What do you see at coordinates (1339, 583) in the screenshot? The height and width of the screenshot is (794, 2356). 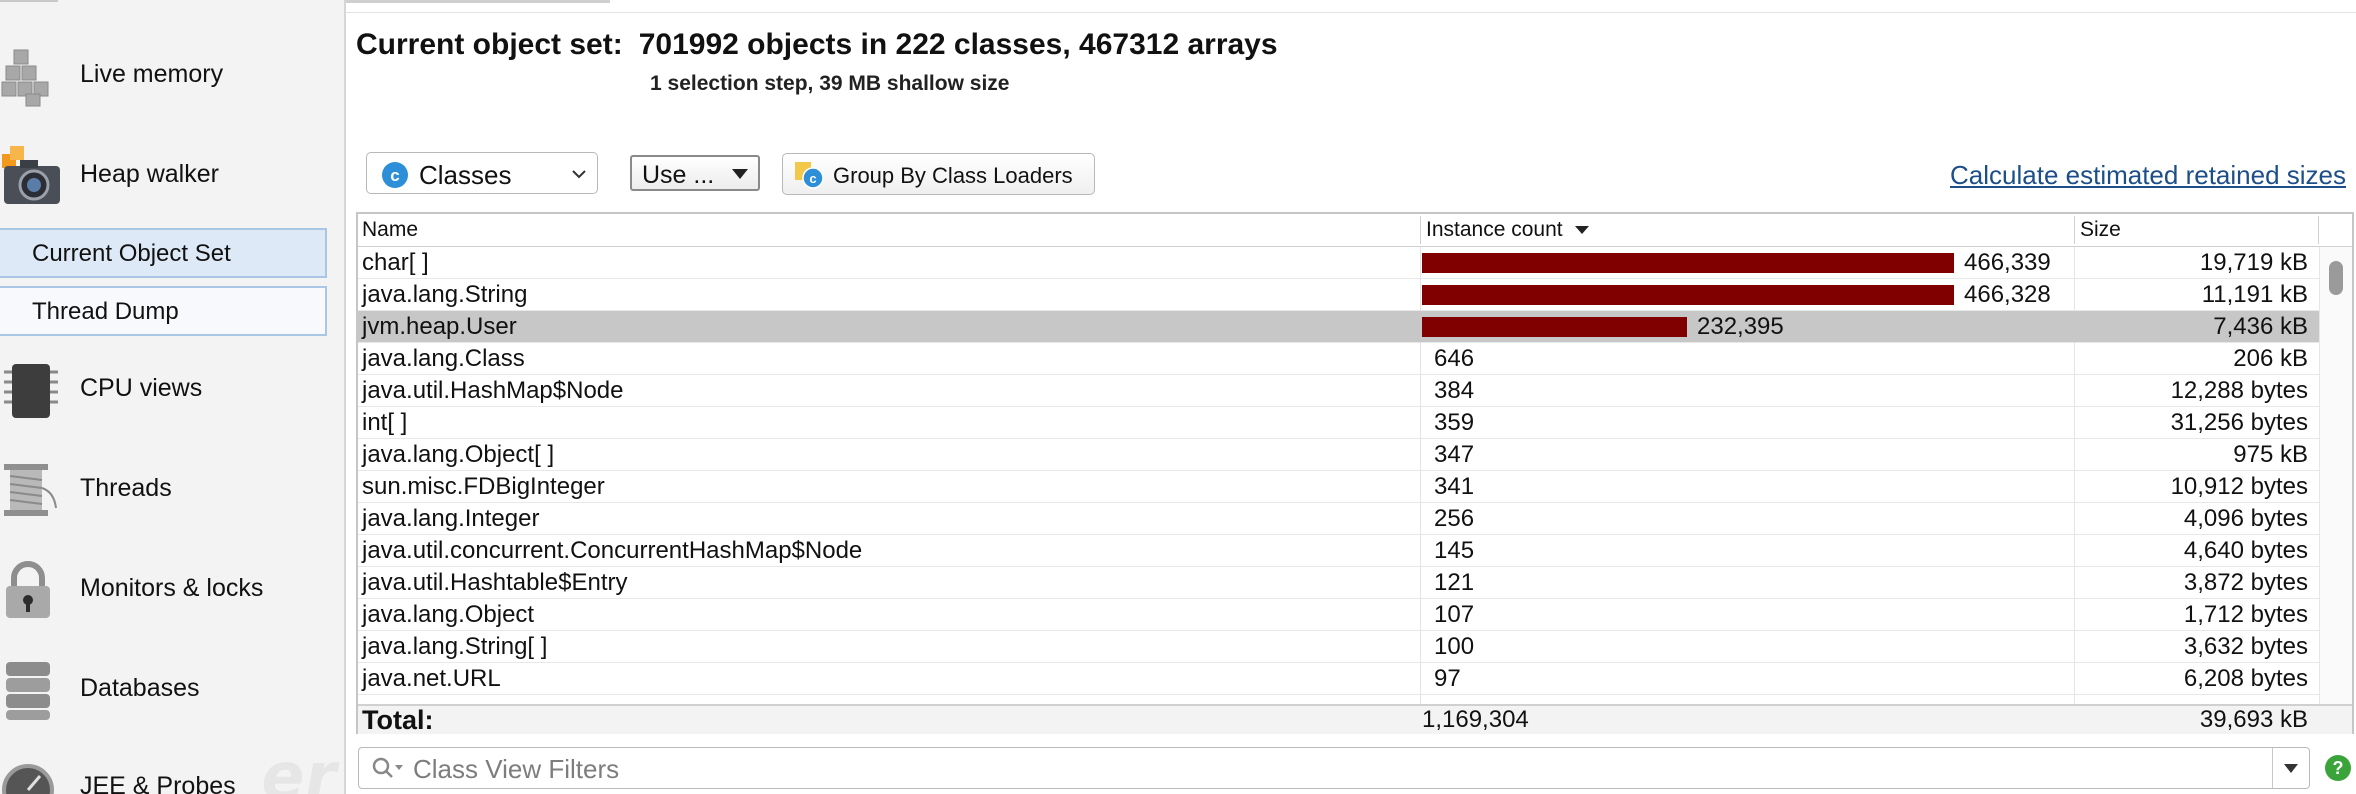 I see `table-row: java.util.Hashtable$Entry 121 3,872 bytes` at bounding box center [1339, 583].